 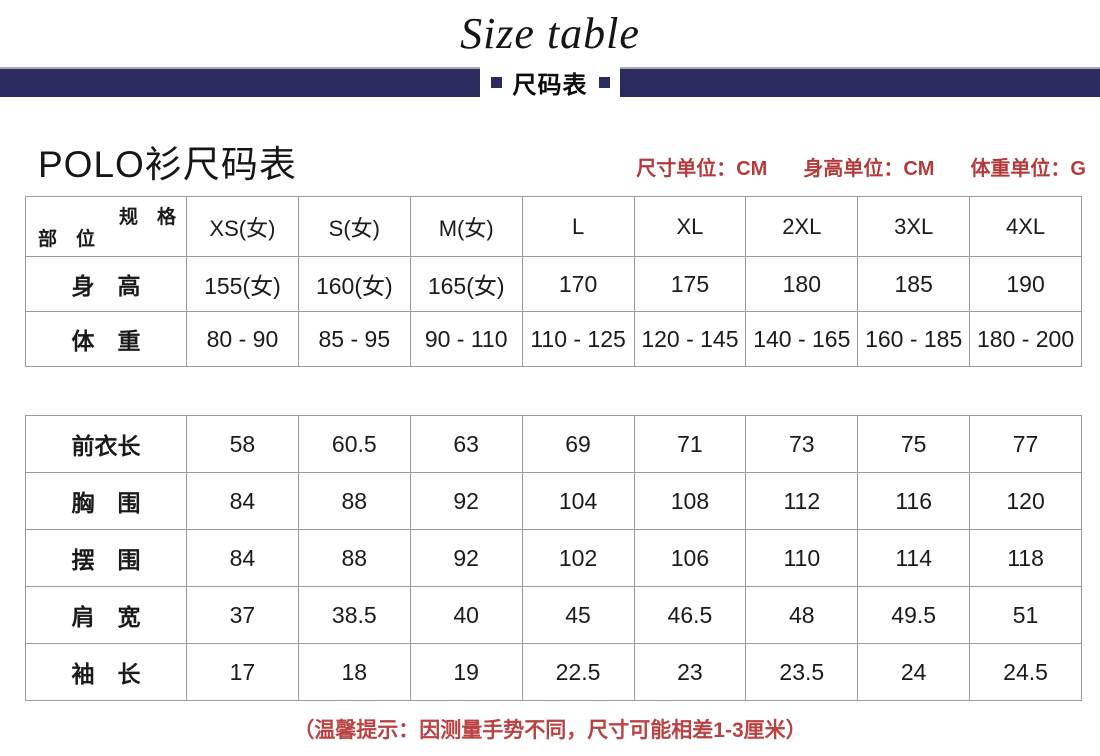 What do you see at coordinates (802, 672) in the screenshot?
I see `size-cell: 23.5` at bounding box center [802, 672].